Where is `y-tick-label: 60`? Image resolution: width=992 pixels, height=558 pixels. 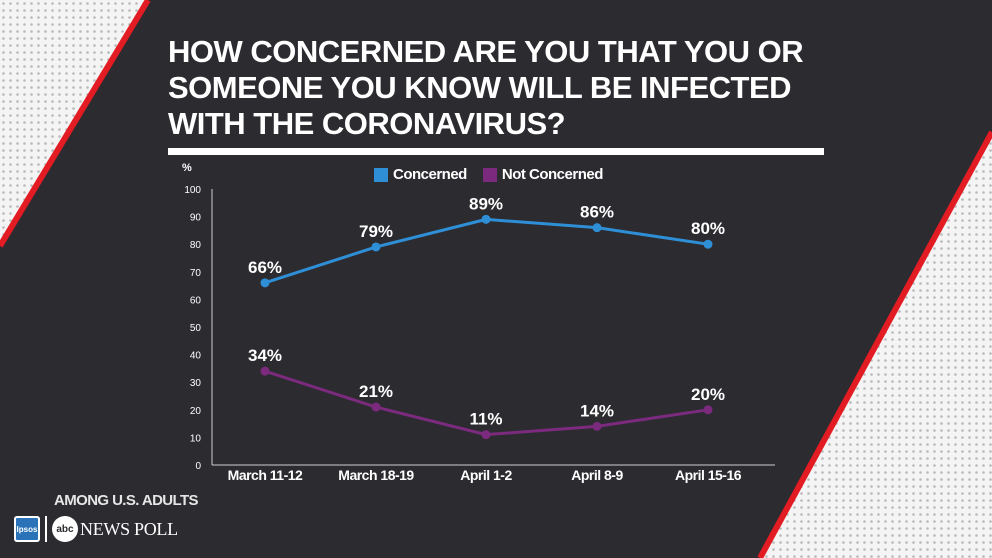 y-tick-label: 60 is located at coordinates (196, 300).